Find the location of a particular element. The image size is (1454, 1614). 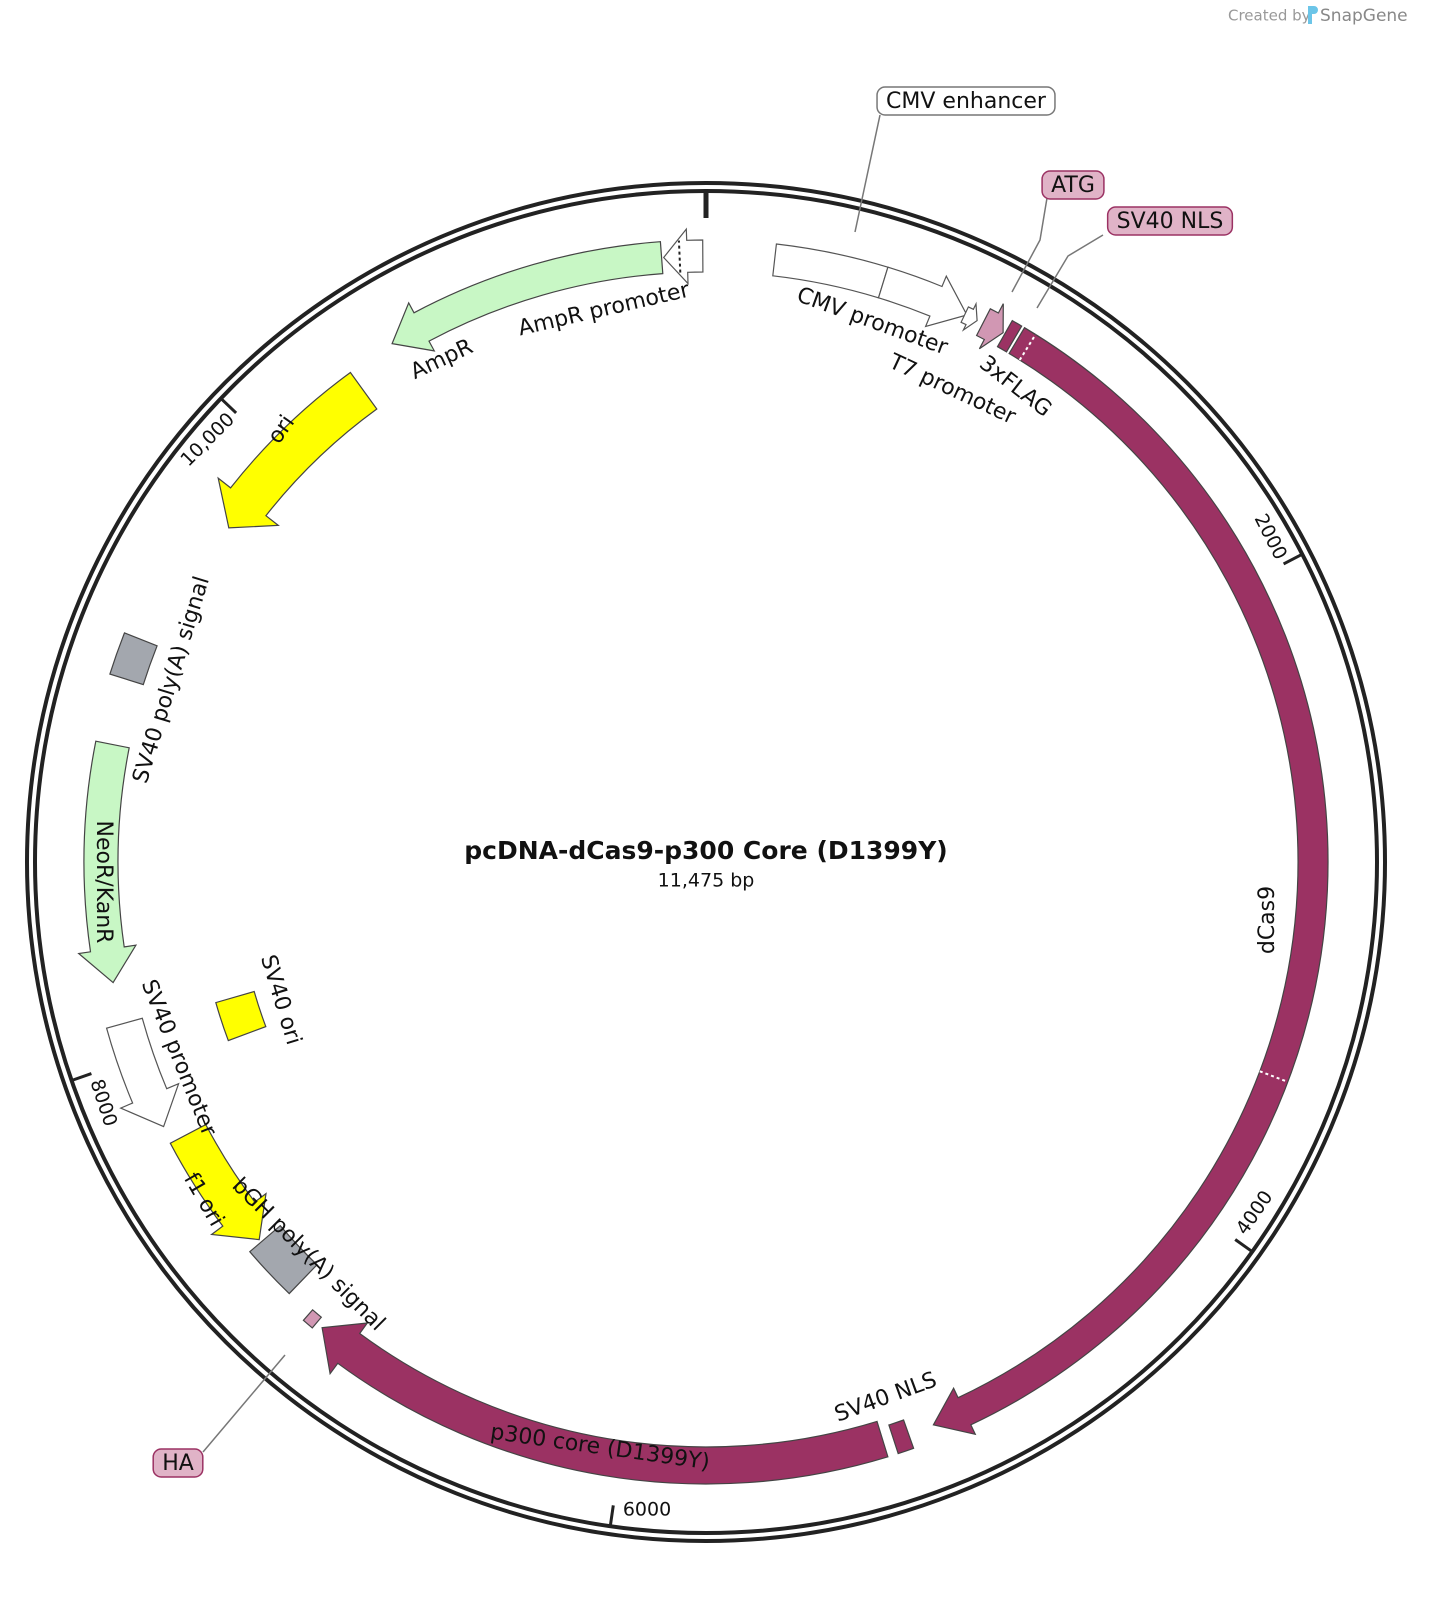

feature-label: bGH poly(A) signal is located at coordinates (308, 1254).